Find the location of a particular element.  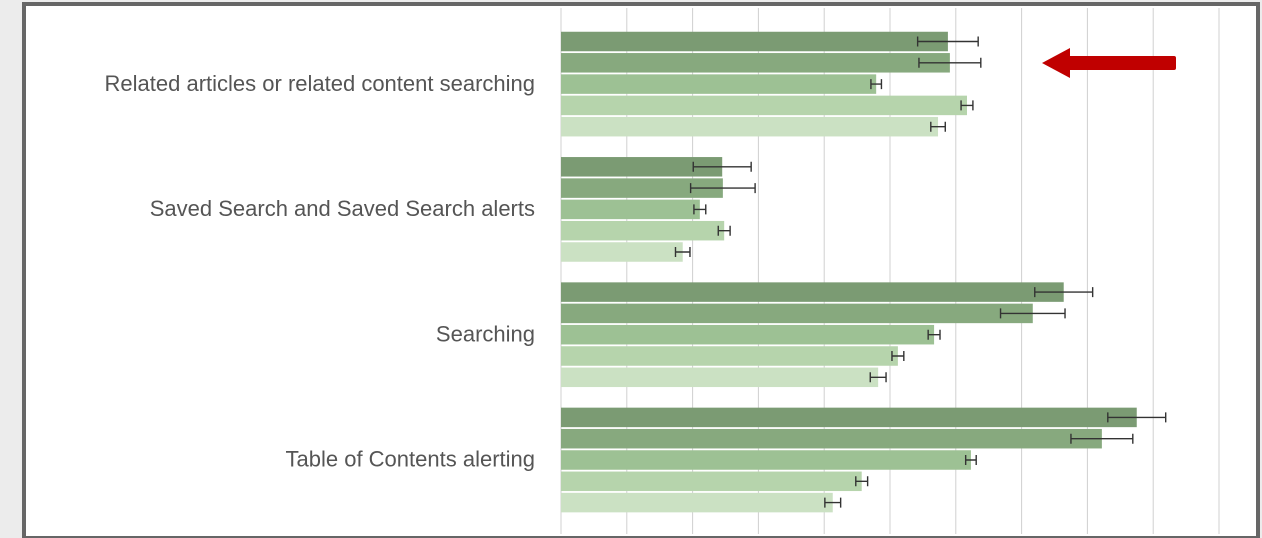

arrow is located at coordinates (1109, 63).